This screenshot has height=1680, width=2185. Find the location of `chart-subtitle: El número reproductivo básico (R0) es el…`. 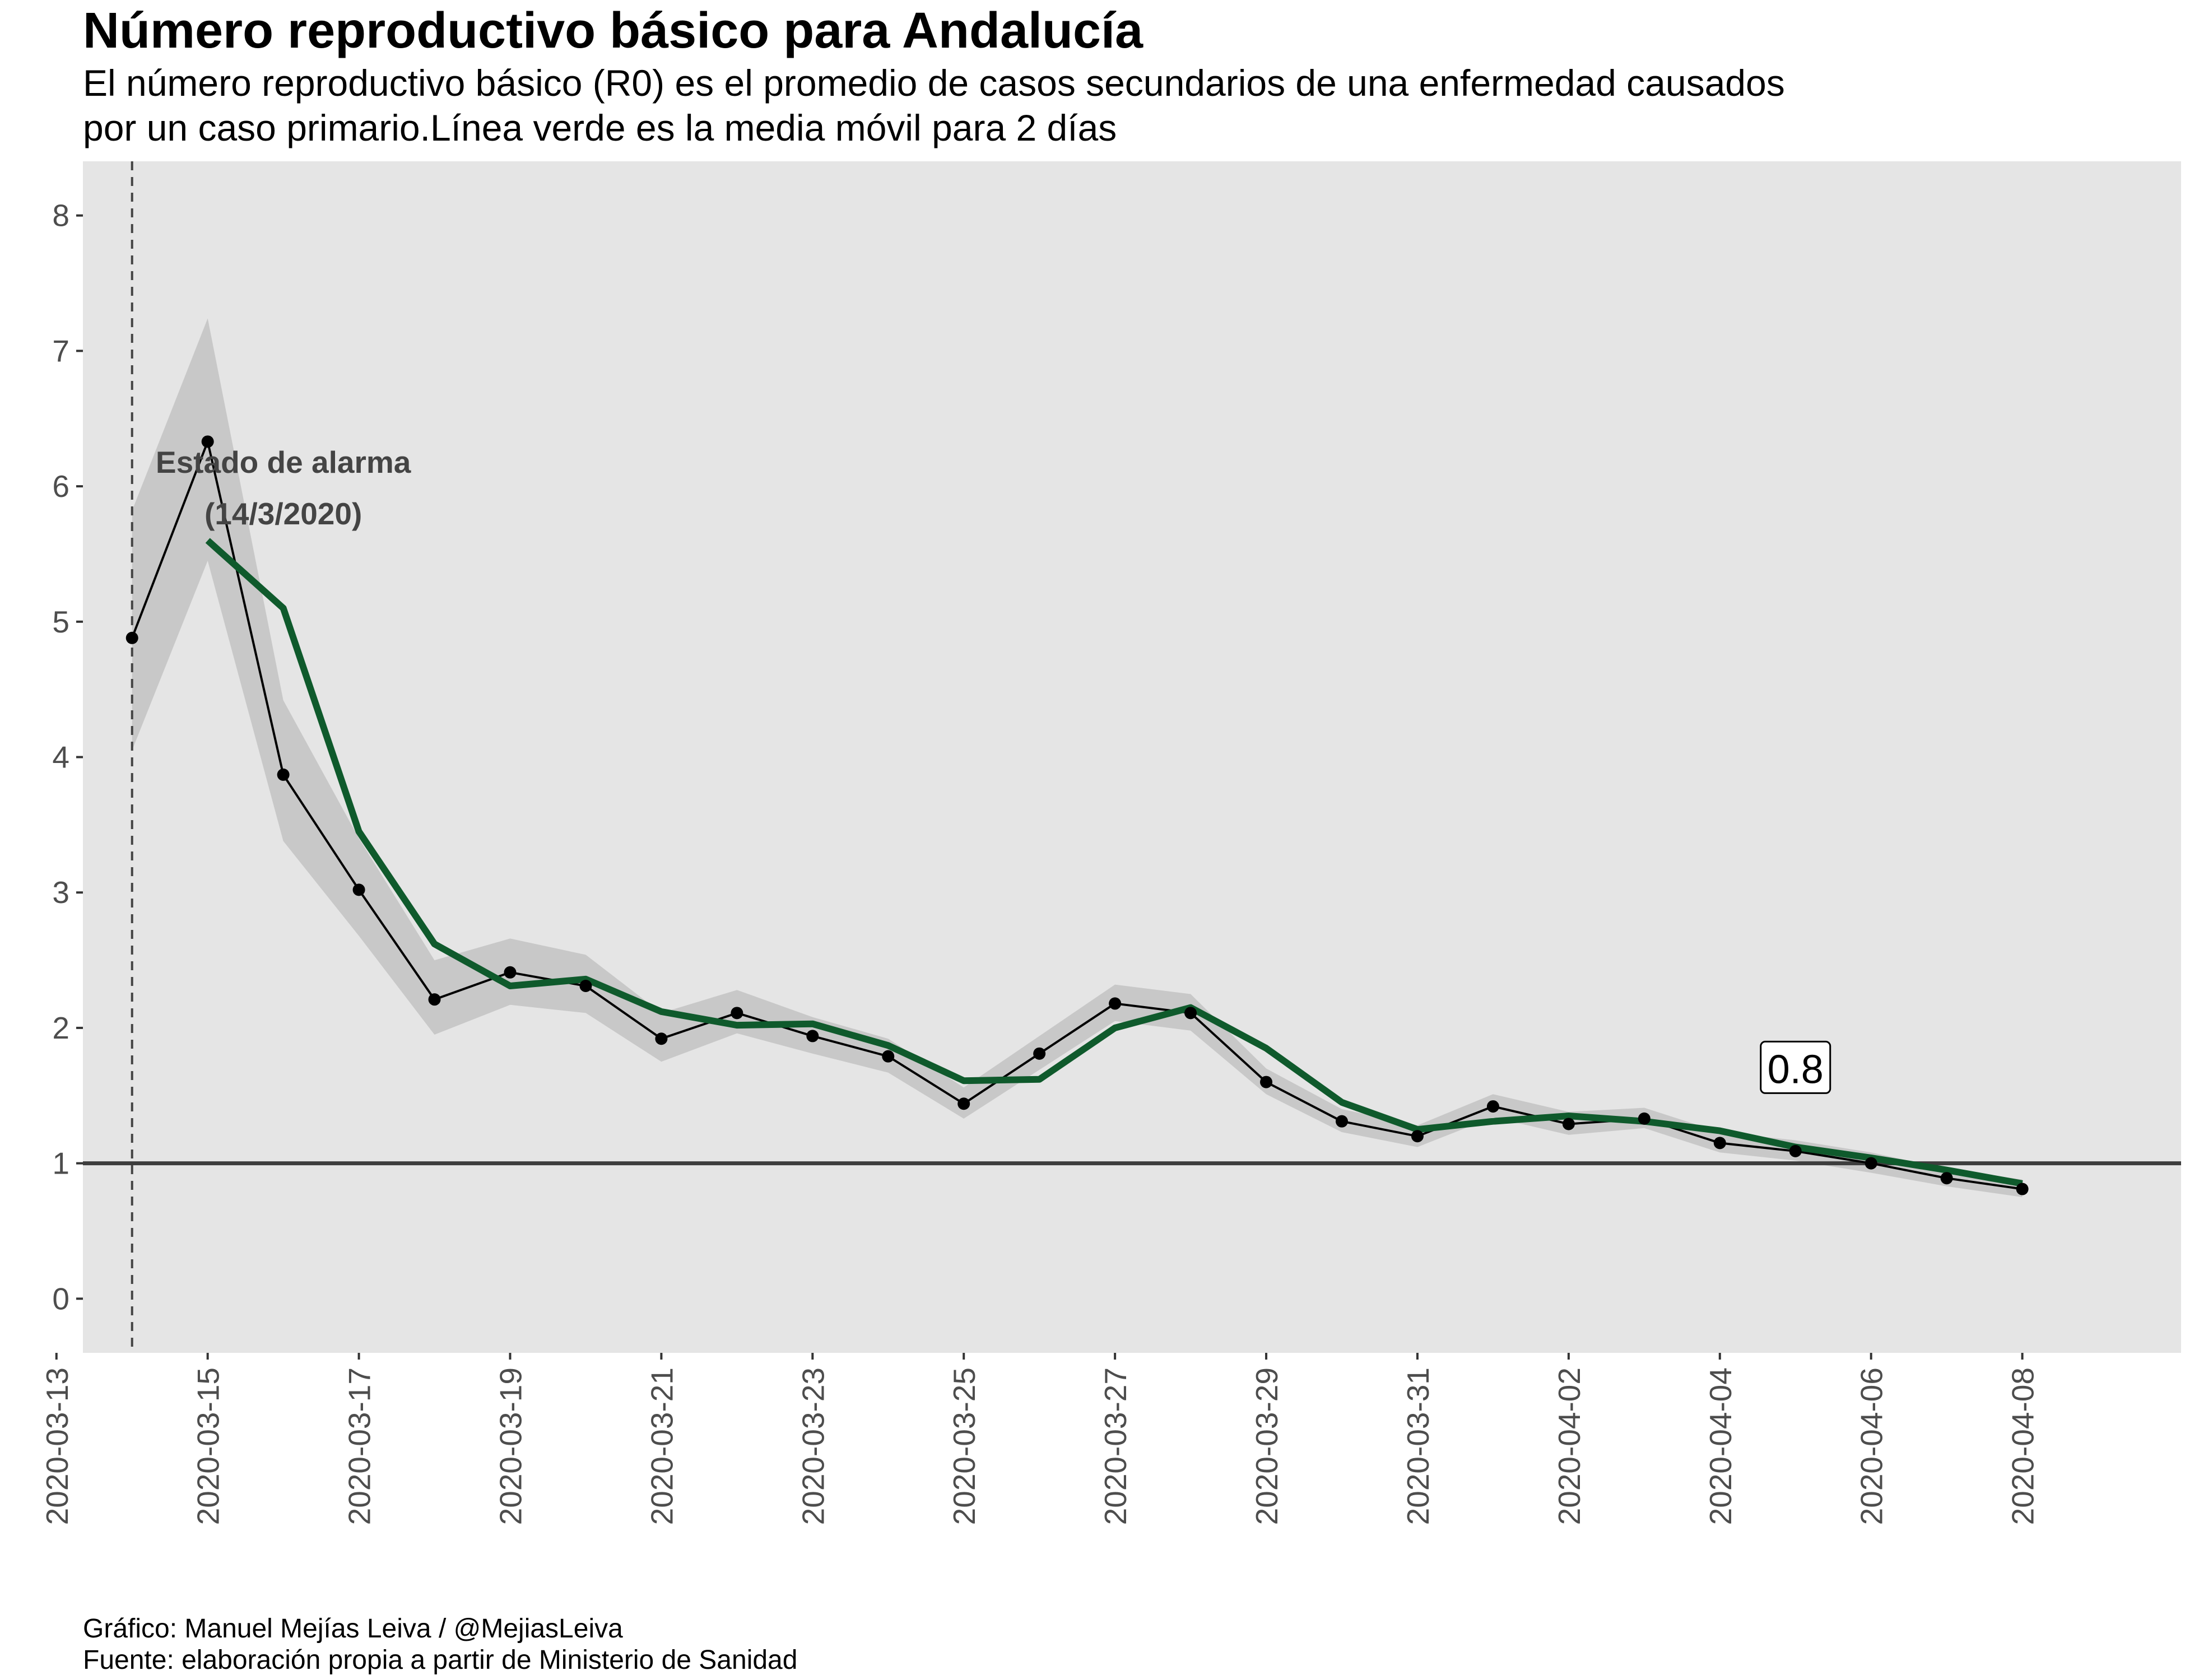

chart-subtitle: El número reproductivo básico (R0) es el… is located at coordinates (934, 105).